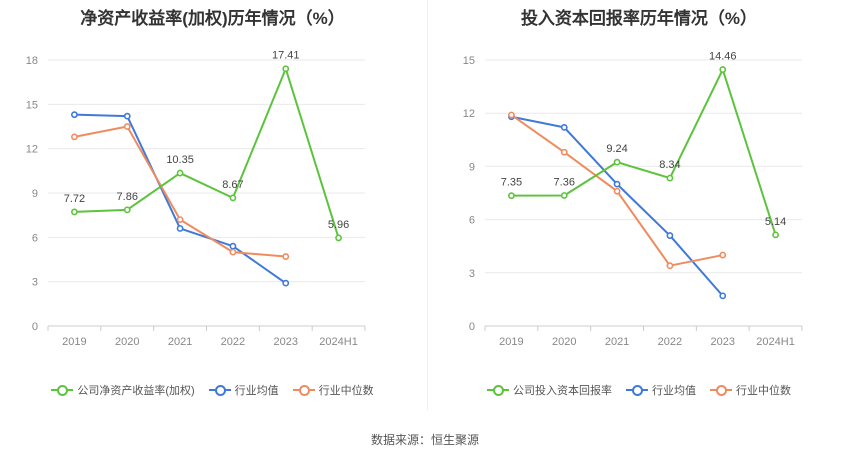  Describe the element at coordinates (424, 440) in the screenshot. I see `data-source-note: 数据来源：恒生聚源` at that location.